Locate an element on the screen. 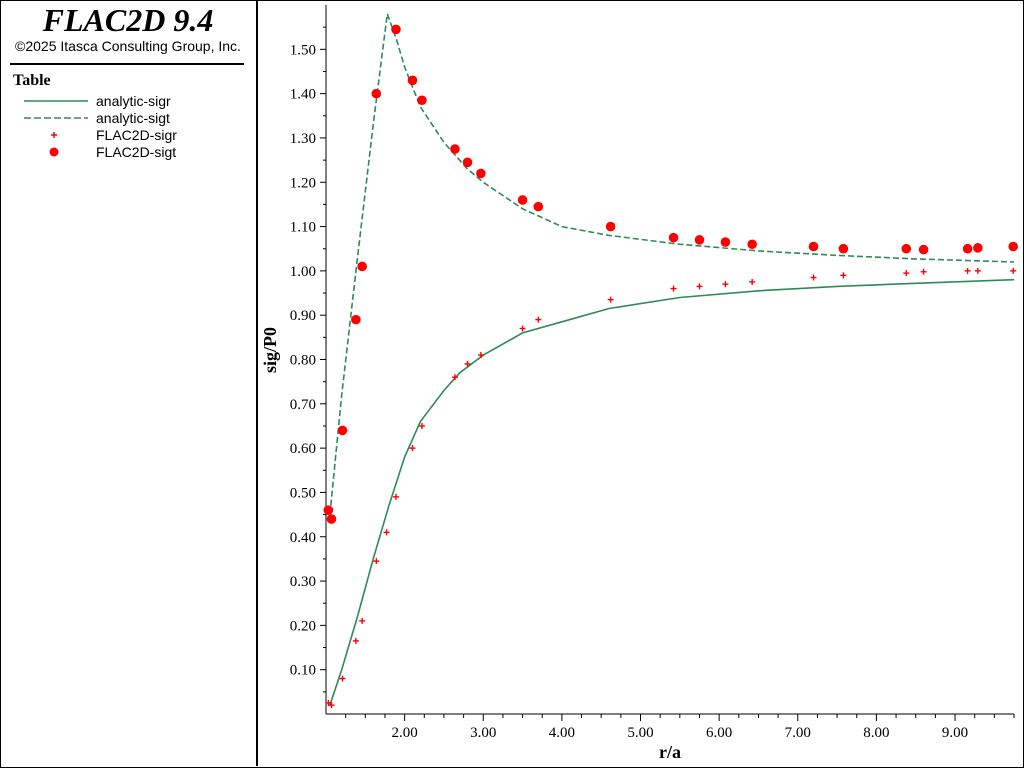  y-tick-label: 1.00 is located at coordinates (303, 272).